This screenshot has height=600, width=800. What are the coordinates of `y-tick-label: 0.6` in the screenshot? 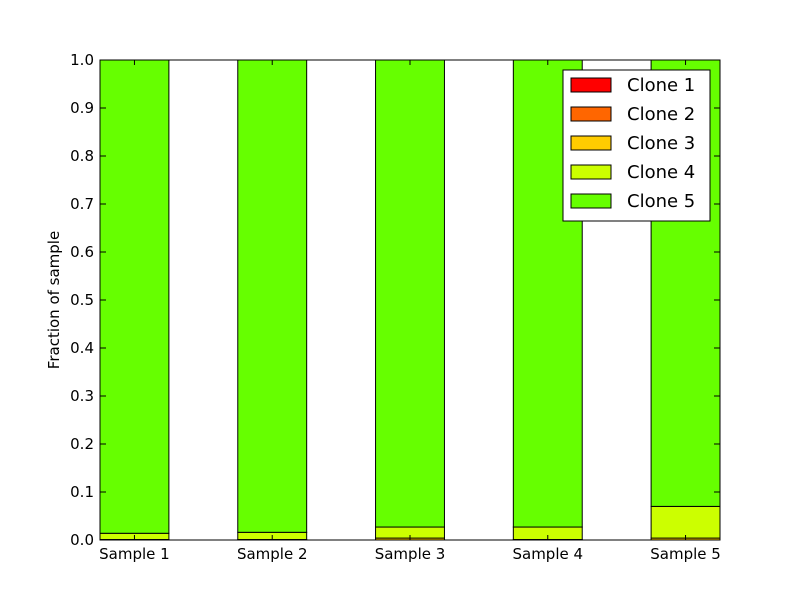 It's located at (82, 252).